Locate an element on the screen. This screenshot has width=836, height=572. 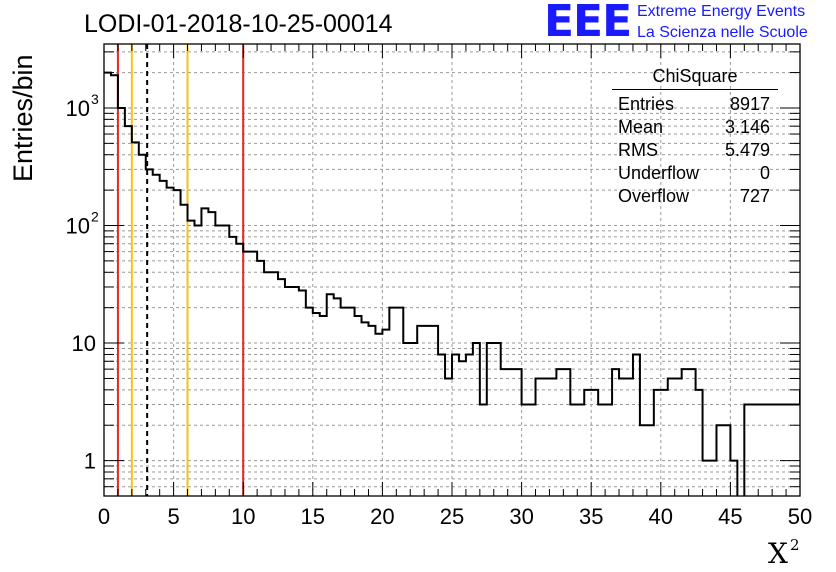
stats-row-entries: Entries 8917 is located at coordinates (695, 104).